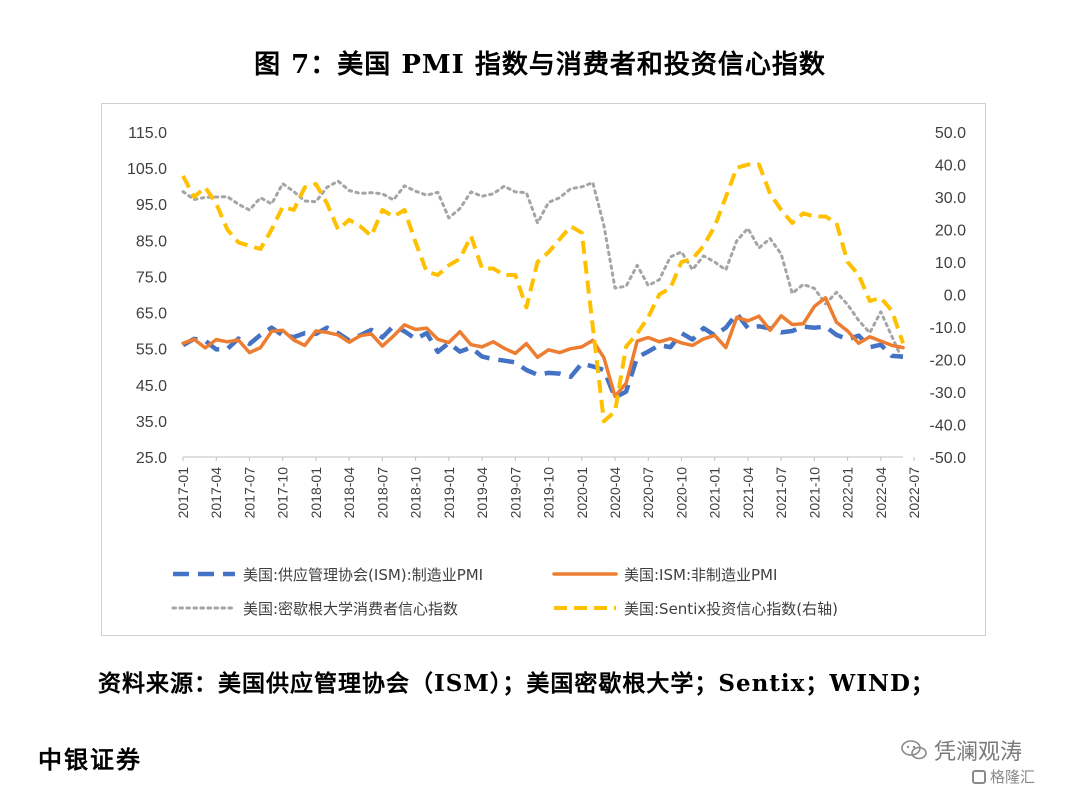 The width and height of the screenshot is (1080, 798). Describe the element at coordinates (948, 393) in the screenshot. I see `right-axis-tick: -30.0` at that location.